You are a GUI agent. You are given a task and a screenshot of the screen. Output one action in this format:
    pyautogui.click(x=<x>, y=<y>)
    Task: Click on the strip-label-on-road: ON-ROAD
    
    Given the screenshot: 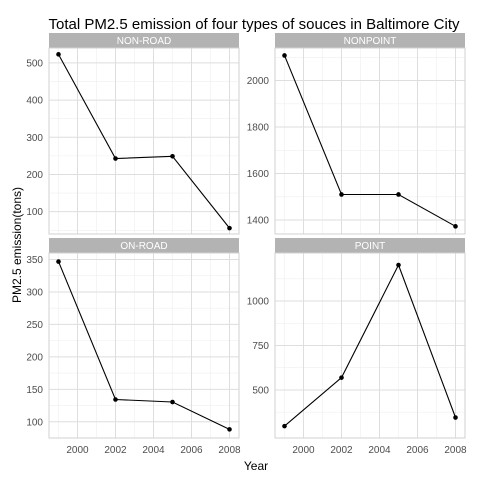 What is the action you would take?
    pyautogui.click(x=143, y=246)
    